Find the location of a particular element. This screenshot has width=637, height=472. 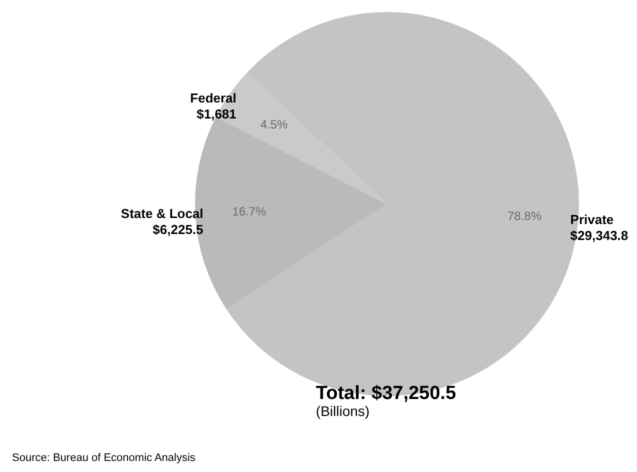

text: 16.7% is located at coordinates (249, 211).